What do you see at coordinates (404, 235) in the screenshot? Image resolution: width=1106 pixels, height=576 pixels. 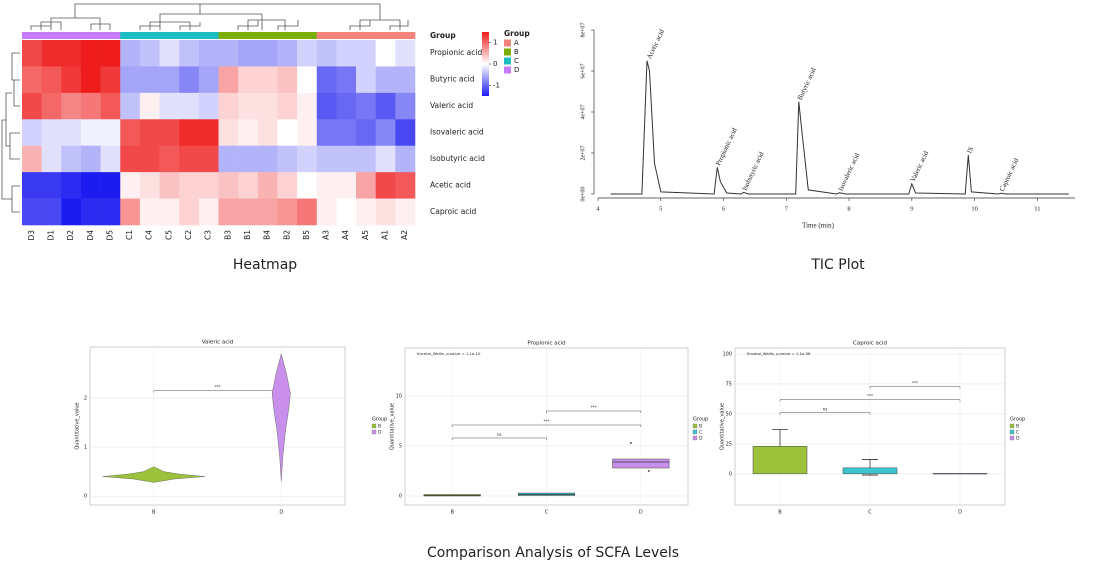 I see `column-label: A2` at bounding box center [404, 235].